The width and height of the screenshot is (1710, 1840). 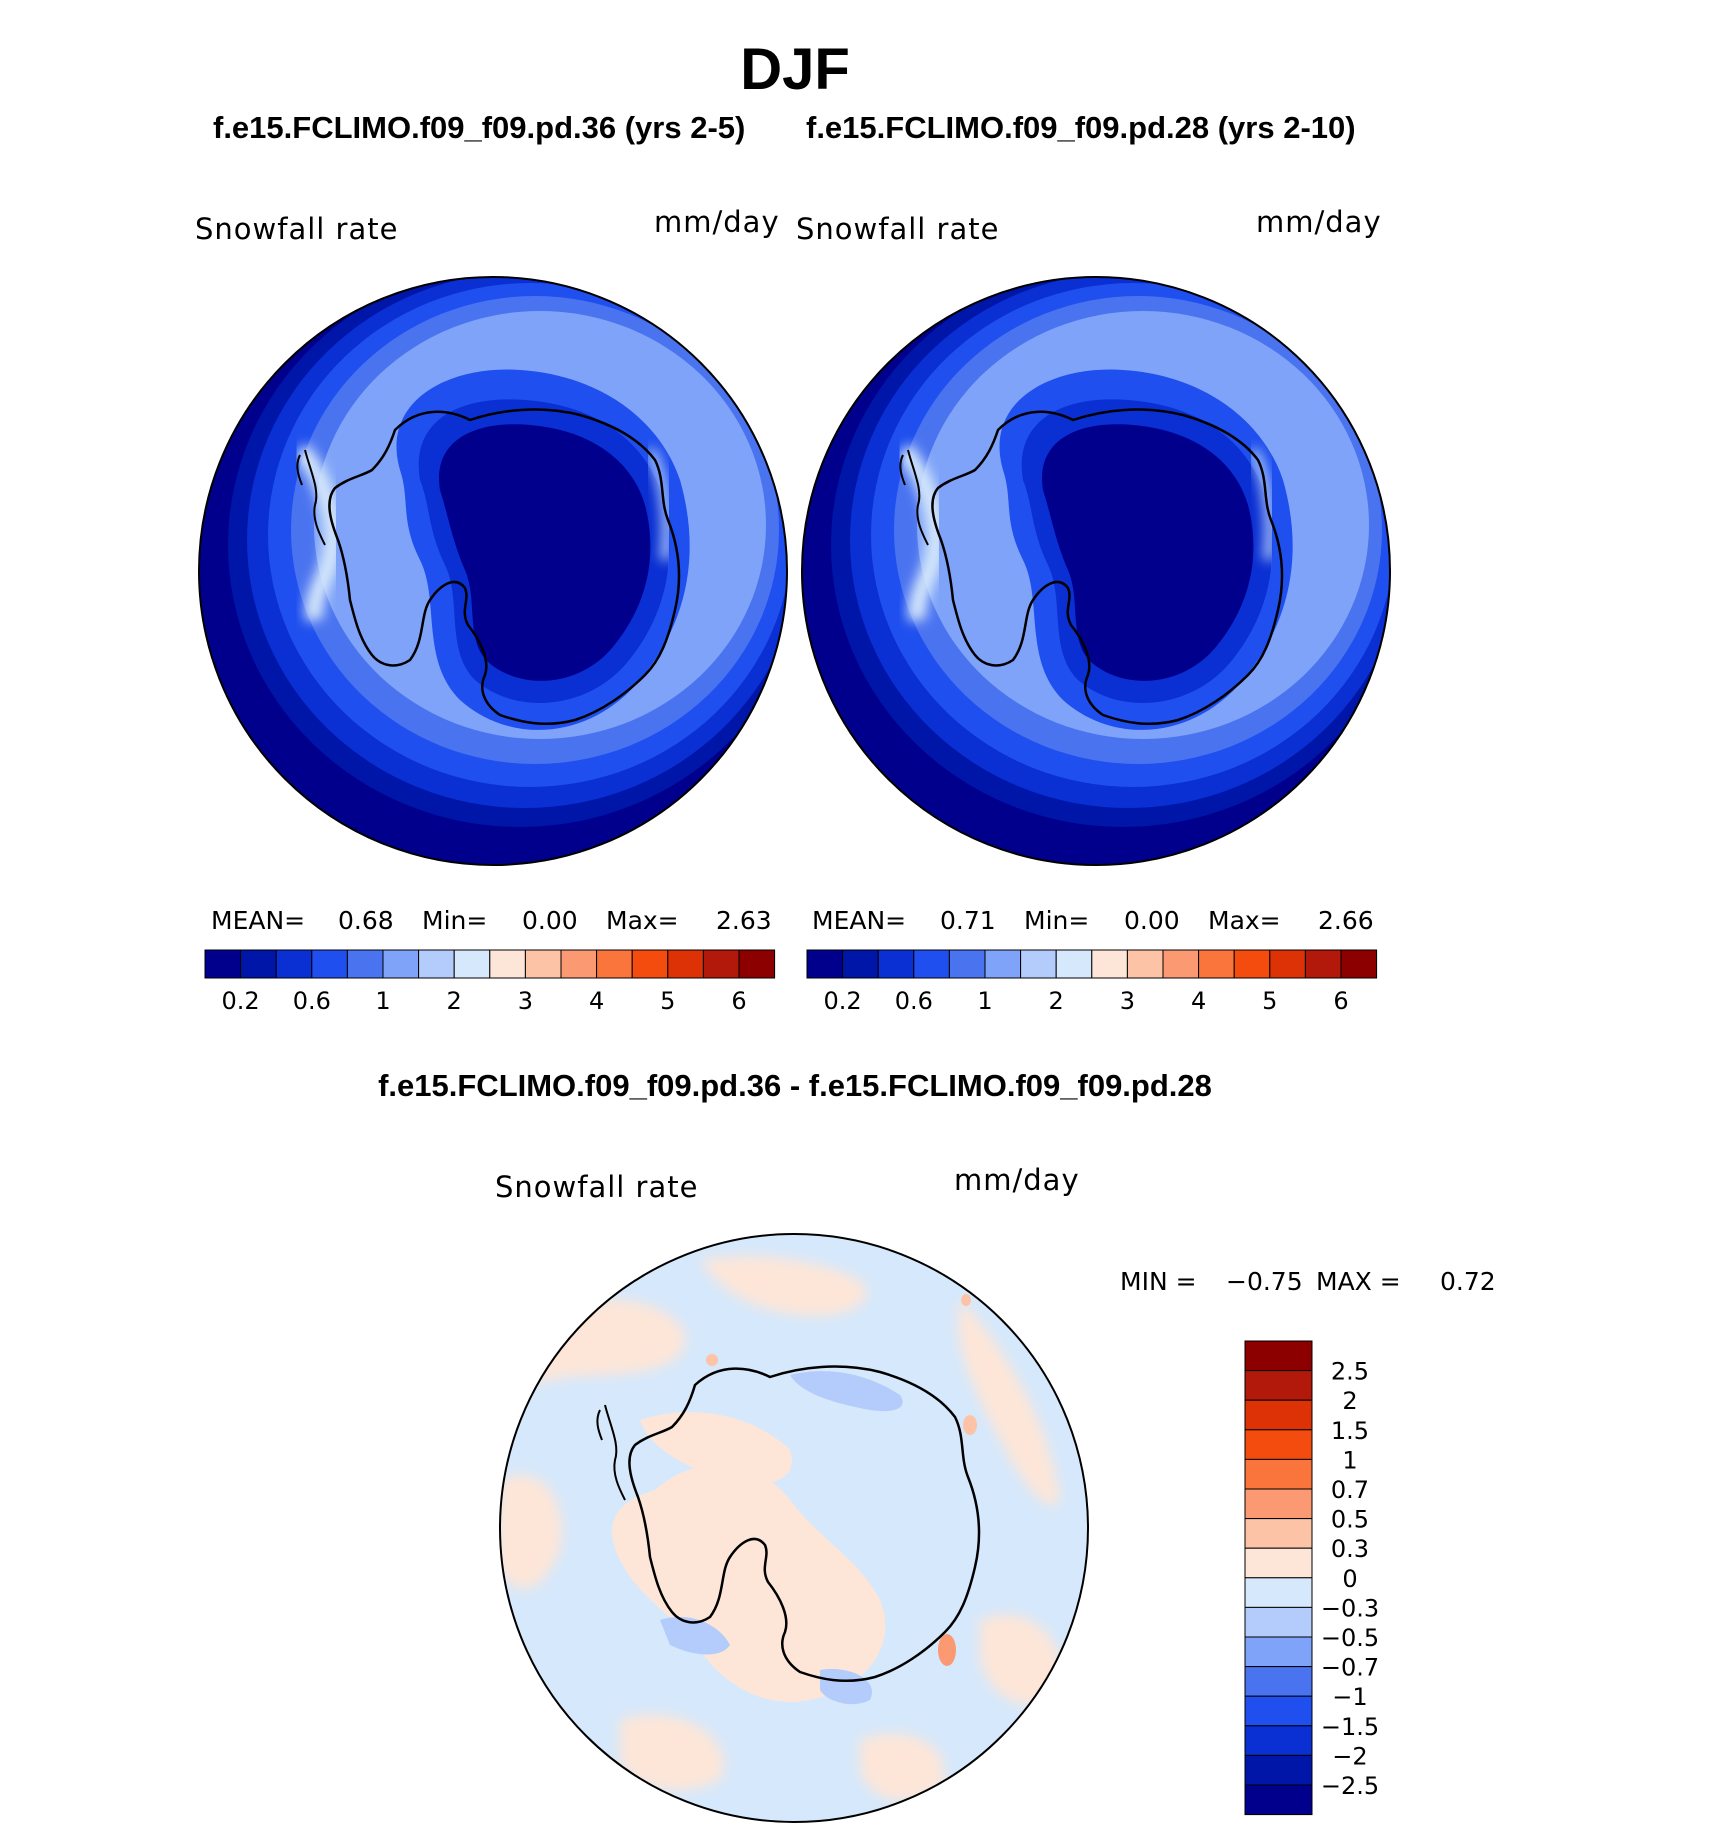 What do you see at coordinates (1350, 1786) in the screenshot?
I see `panel3-colorbar-tick: −2.5` at bounding box center [1350, 1786].